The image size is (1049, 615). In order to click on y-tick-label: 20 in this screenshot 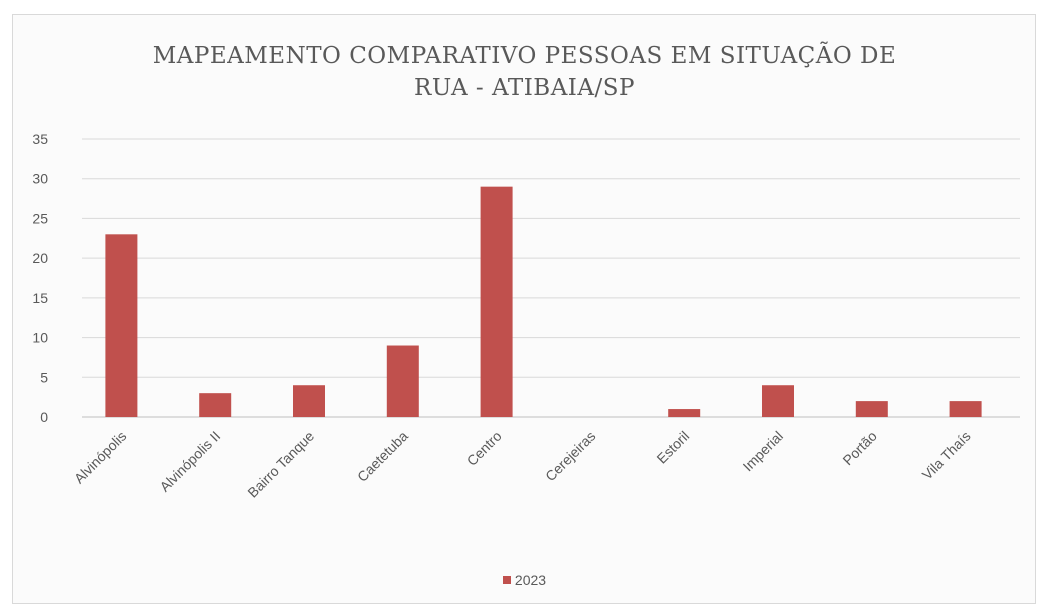, I will do `click(40, 258)`.